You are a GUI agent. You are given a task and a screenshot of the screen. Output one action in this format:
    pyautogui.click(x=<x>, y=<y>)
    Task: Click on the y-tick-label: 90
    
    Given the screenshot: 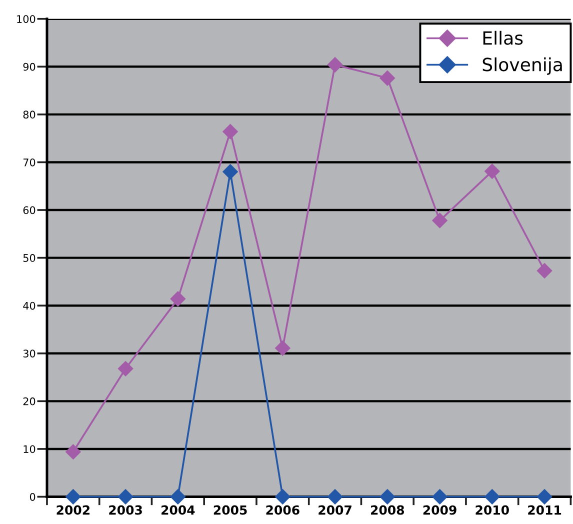 What is the action you would take?
    pyautogui.click(x=29, y=66)
    